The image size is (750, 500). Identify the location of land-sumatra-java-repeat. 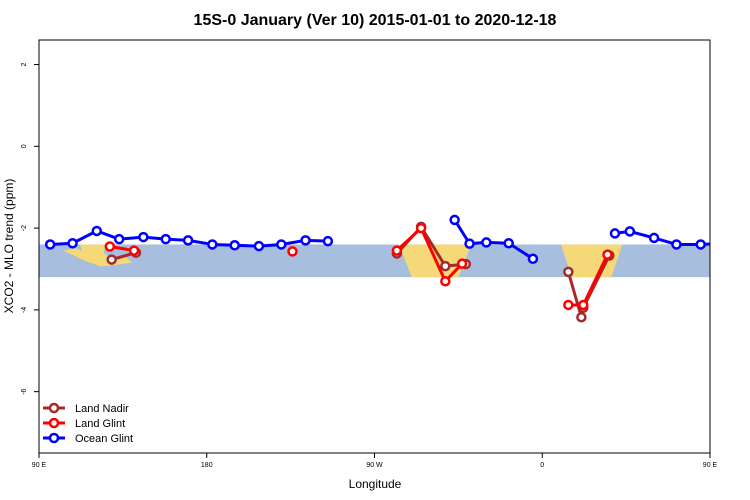
(742, 258).